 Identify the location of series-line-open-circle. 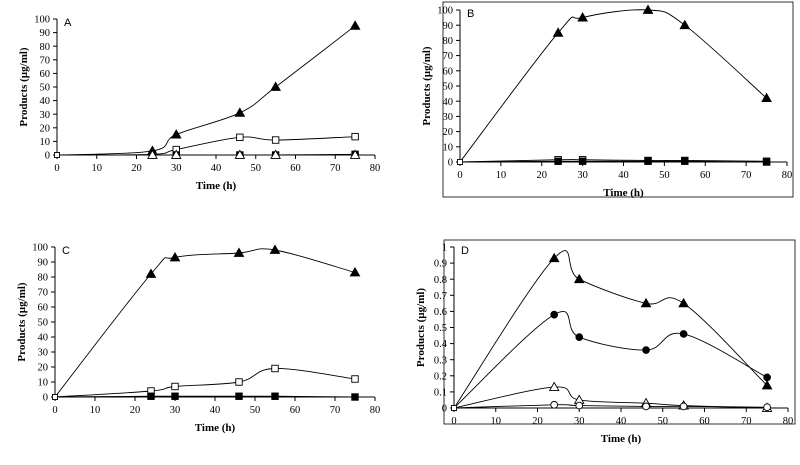
(610, 406).